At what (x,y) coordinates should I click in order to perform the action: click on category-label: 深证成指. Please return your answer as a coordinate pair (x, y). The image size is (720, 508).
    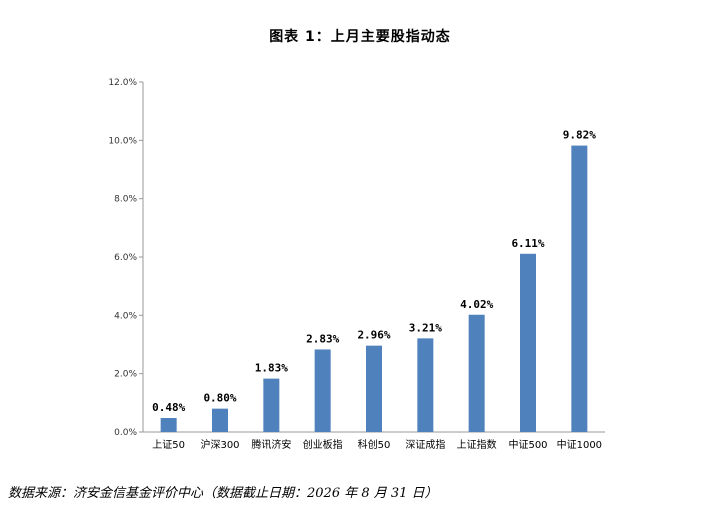
    Looking at the image, I should click on (425, 444).